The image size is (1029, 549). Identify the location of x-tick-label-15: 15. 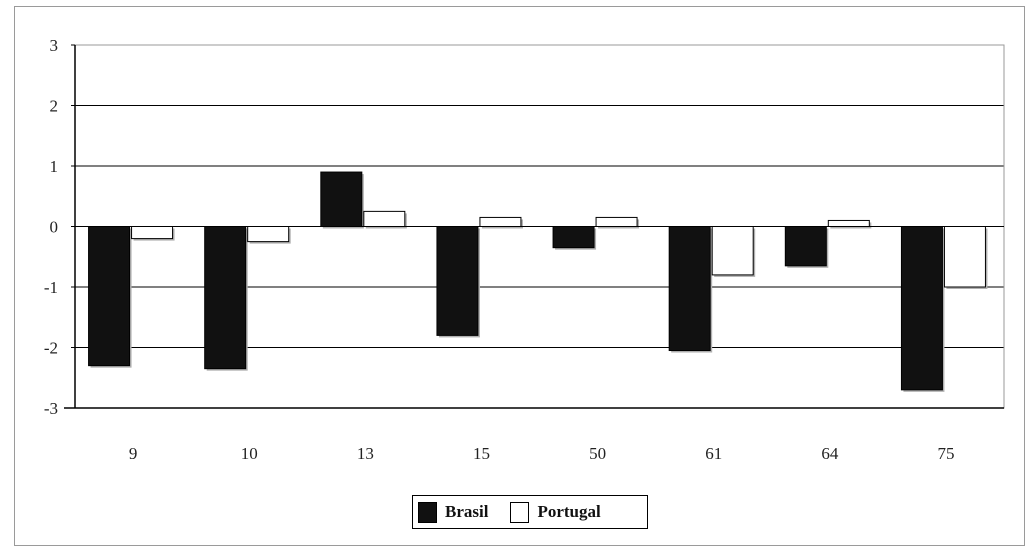
(481, 453).